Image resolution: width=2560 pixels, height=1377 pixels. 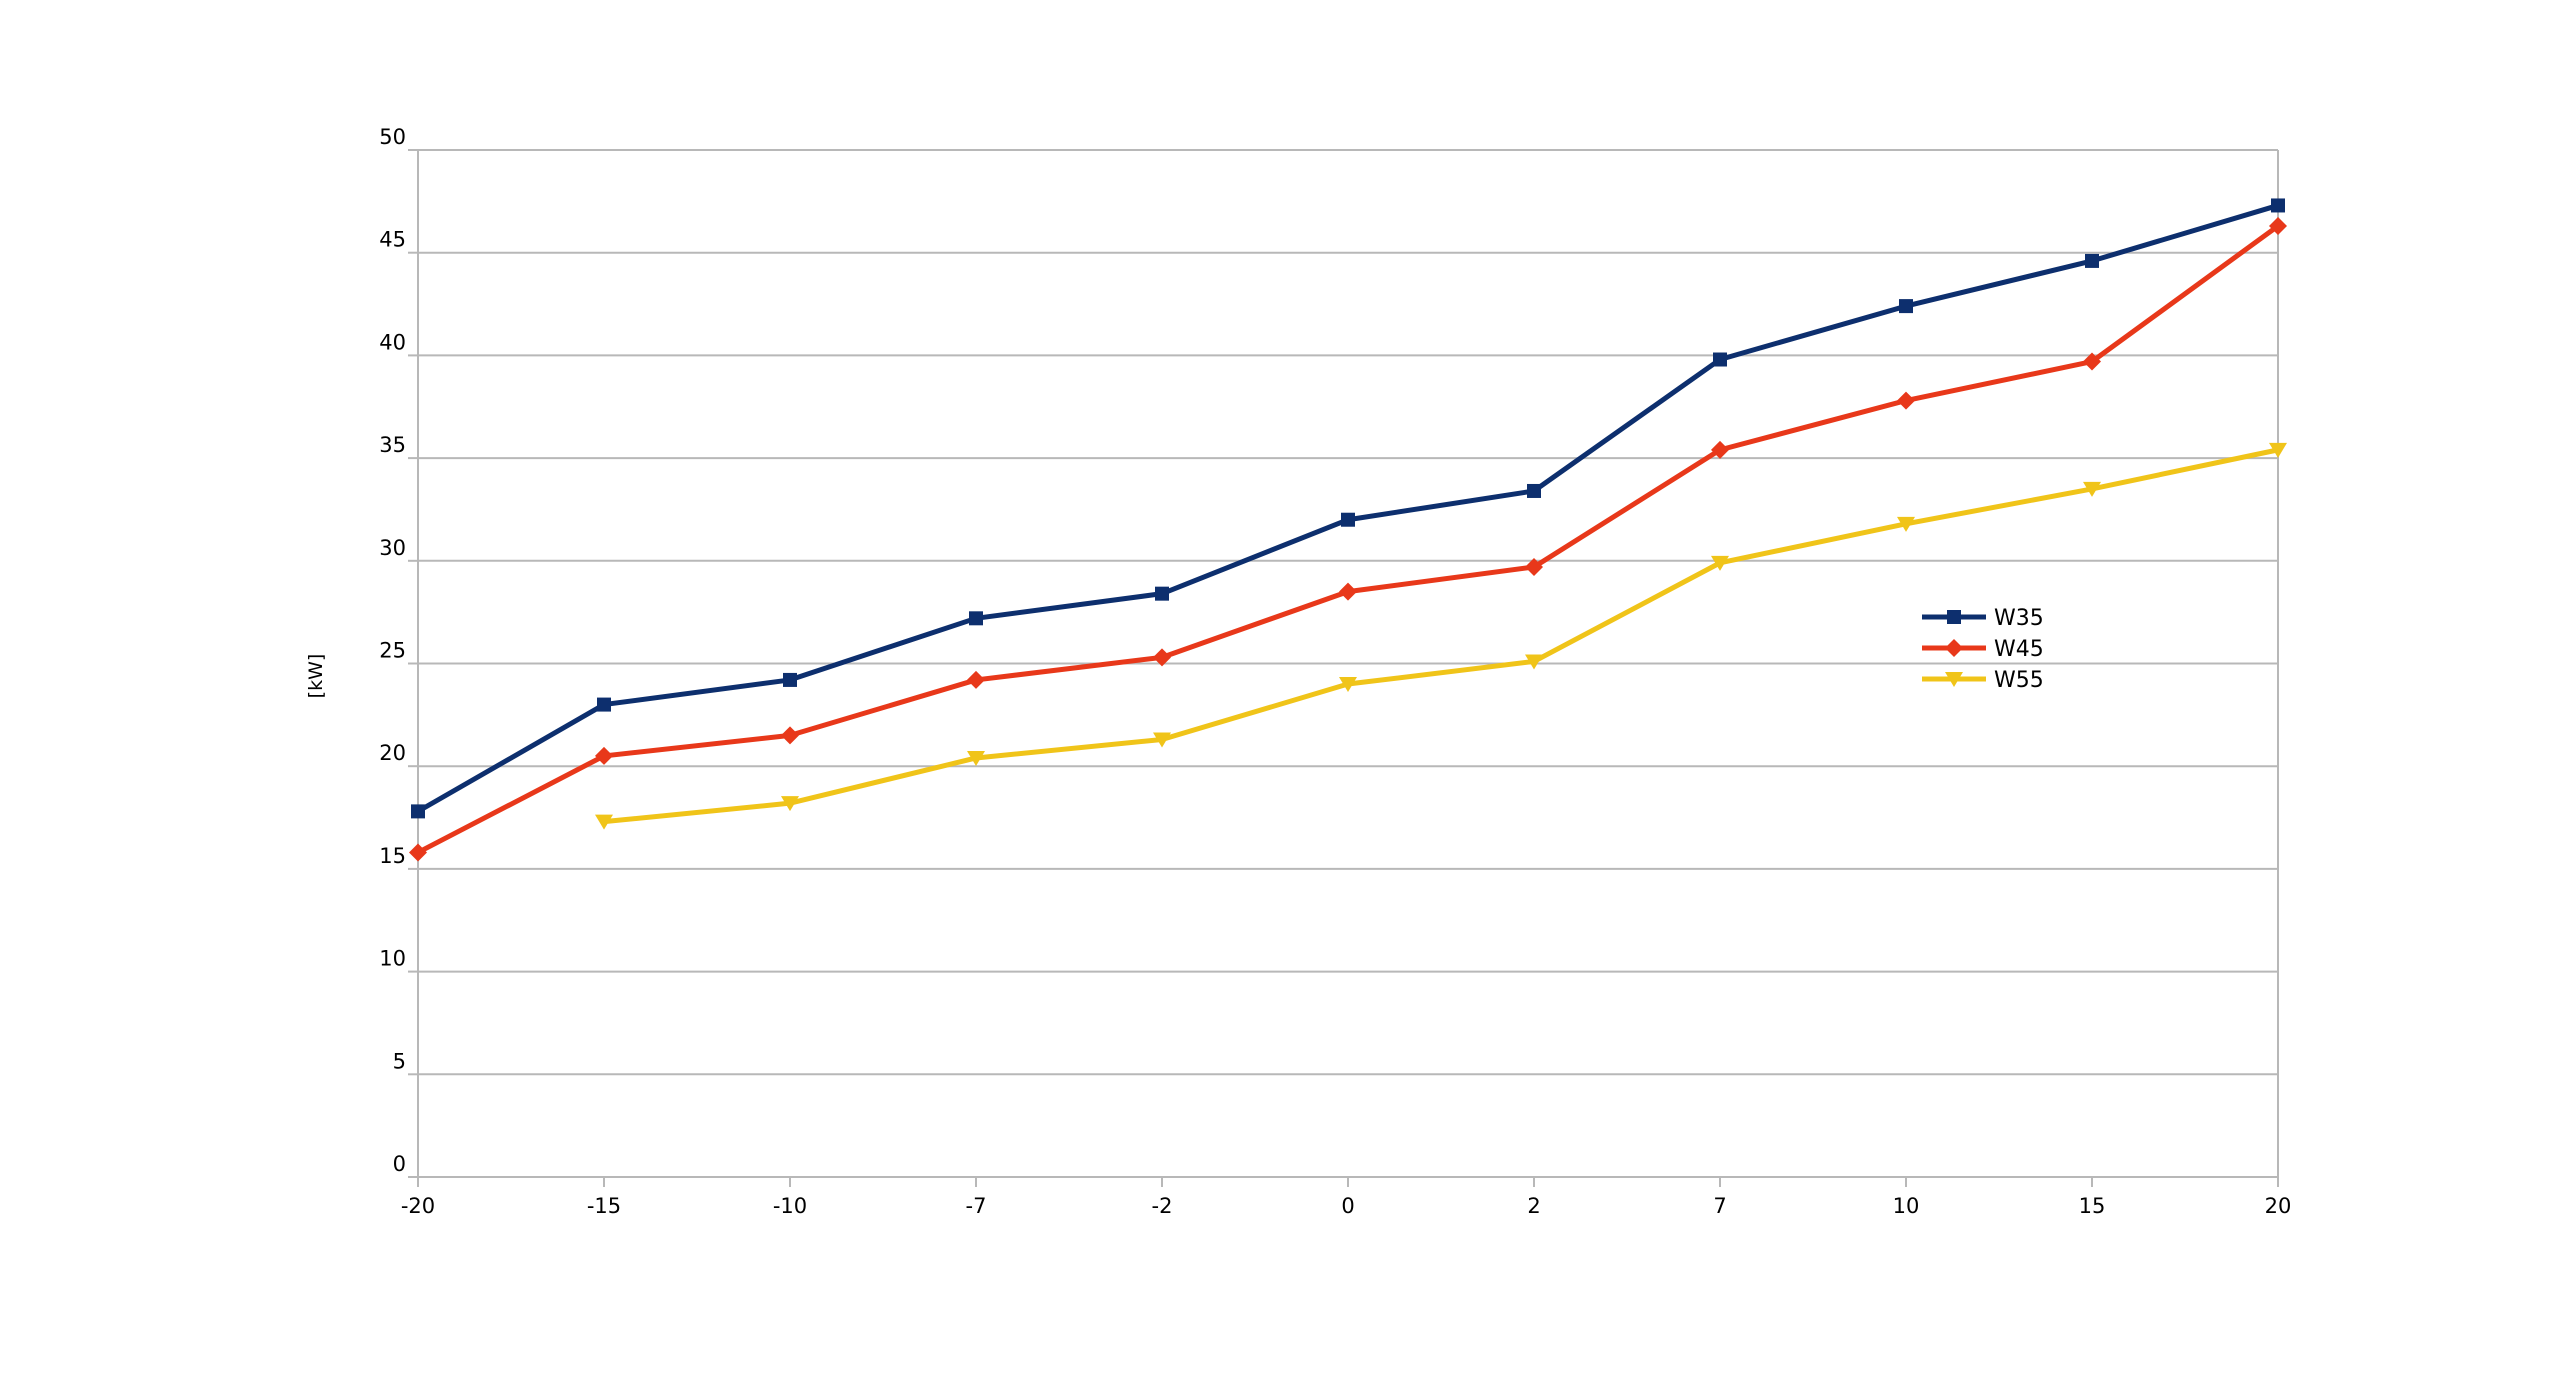 I want to click on legend-label: W45, so click(x=2019, y=649).